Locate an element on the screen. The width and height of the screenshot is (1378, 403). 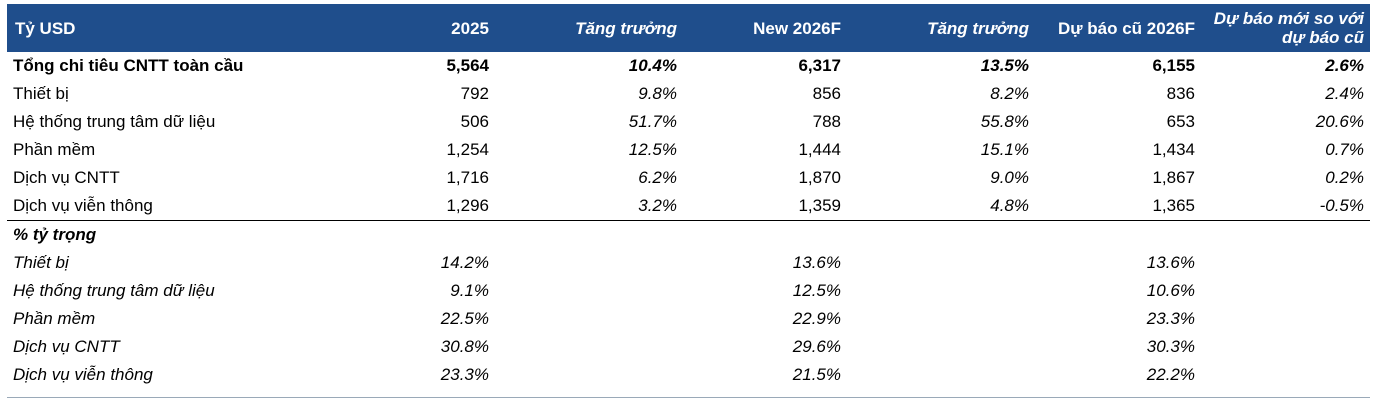
row-label: Dịch vụ viễn thông is located at coordinates (83, 205).